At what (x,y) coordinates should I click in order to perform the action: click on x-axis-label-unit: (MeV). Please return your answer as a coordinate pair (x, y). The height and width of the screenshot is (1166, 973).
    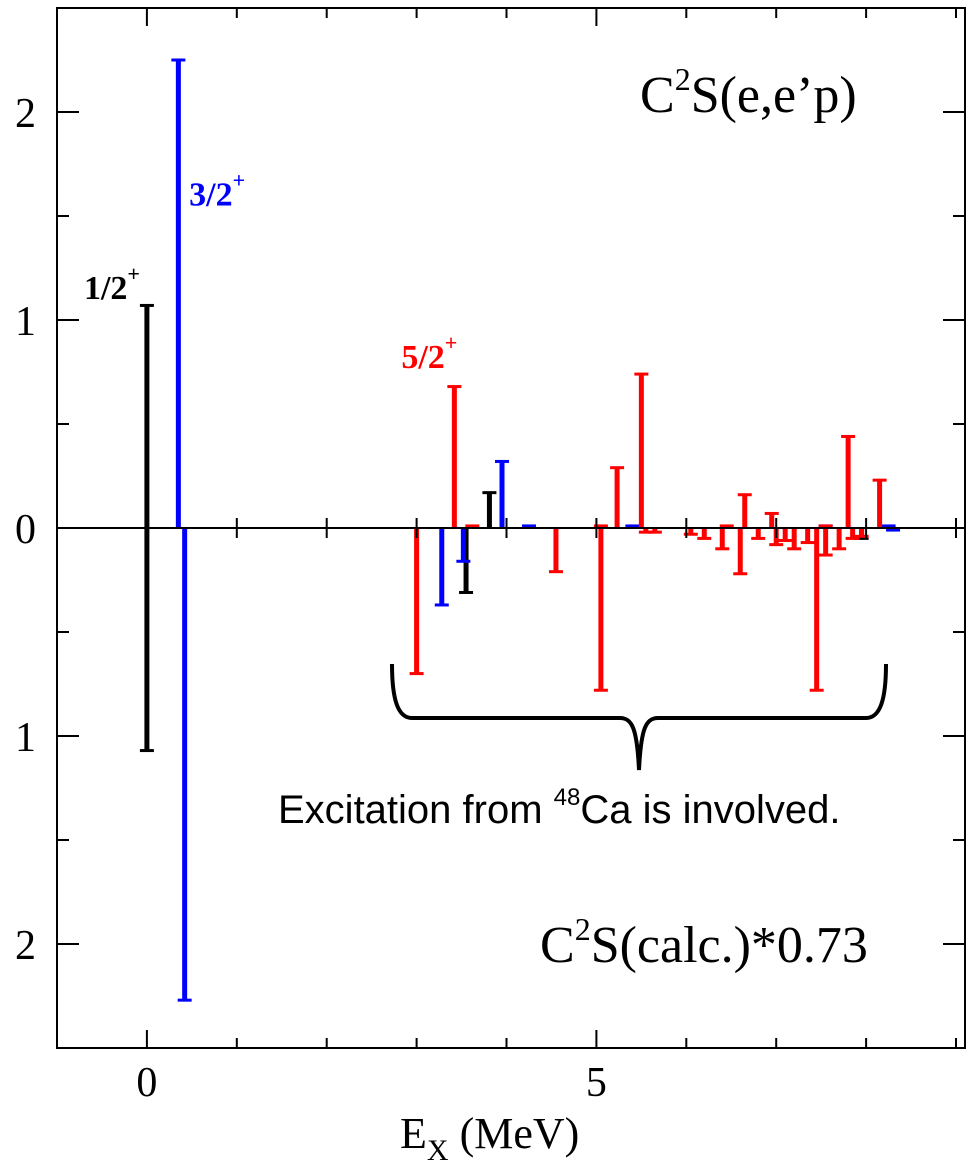
    Looking at the image, I should click on (514, 1133).